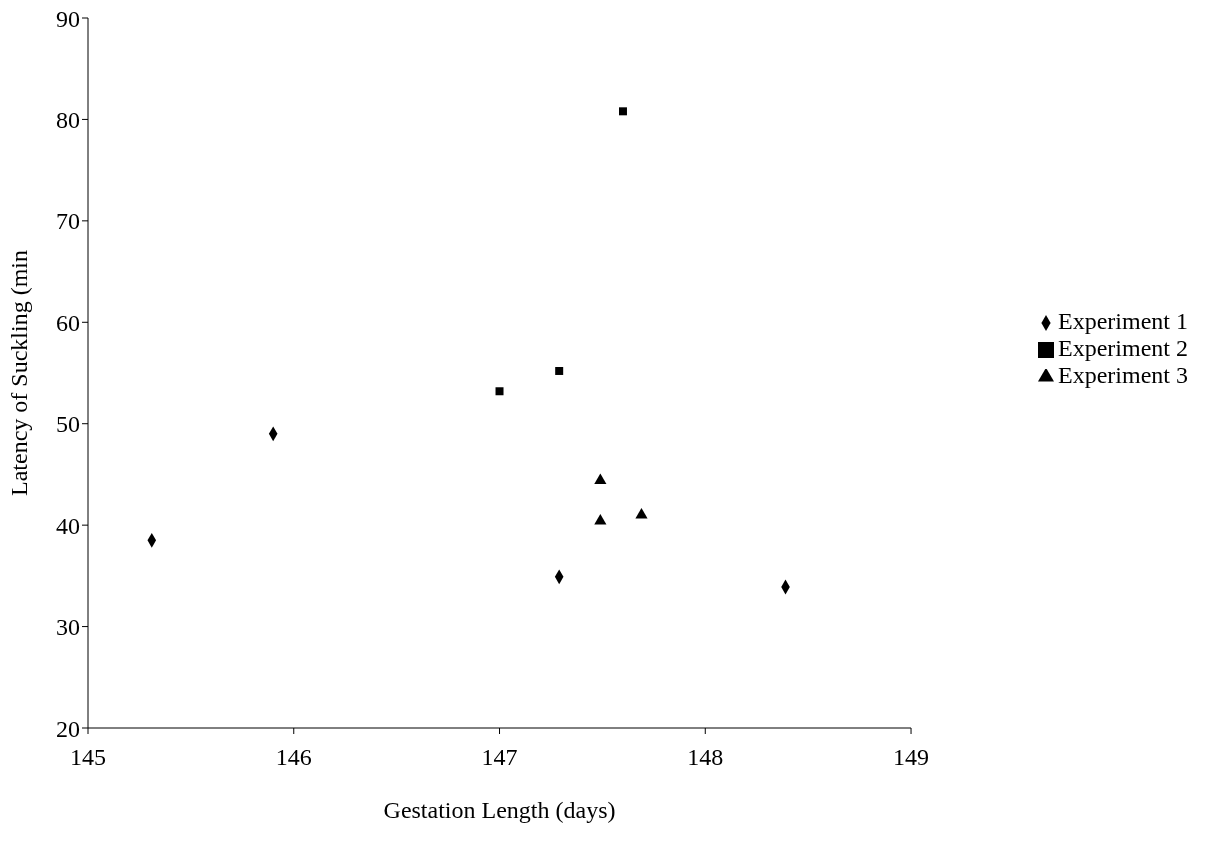 Image resolution: width=1205 pixels, height=843 pixels. I want to click on x-tick-label: 146, so click(293, 757).